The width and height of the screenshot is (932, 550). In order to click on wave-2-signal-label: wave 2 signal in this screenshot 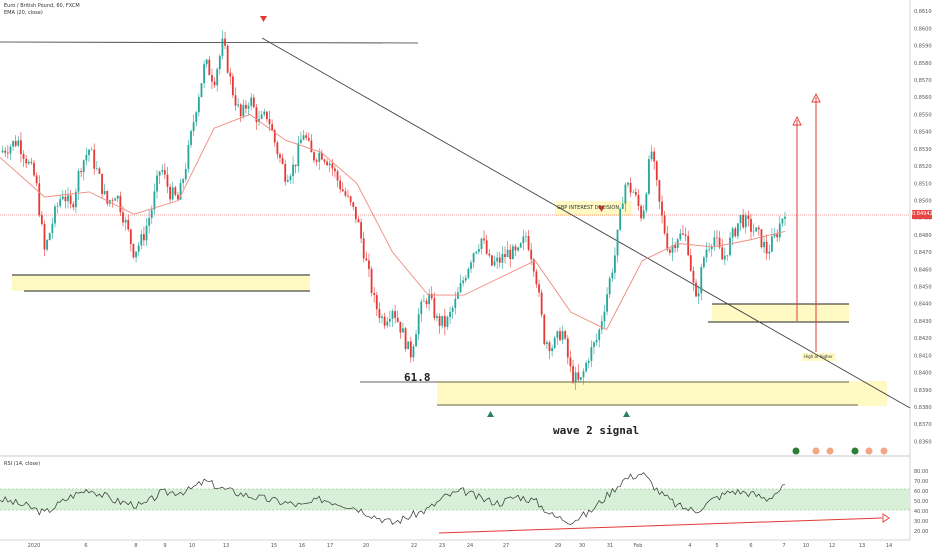, I will do `click(596, 430)`.